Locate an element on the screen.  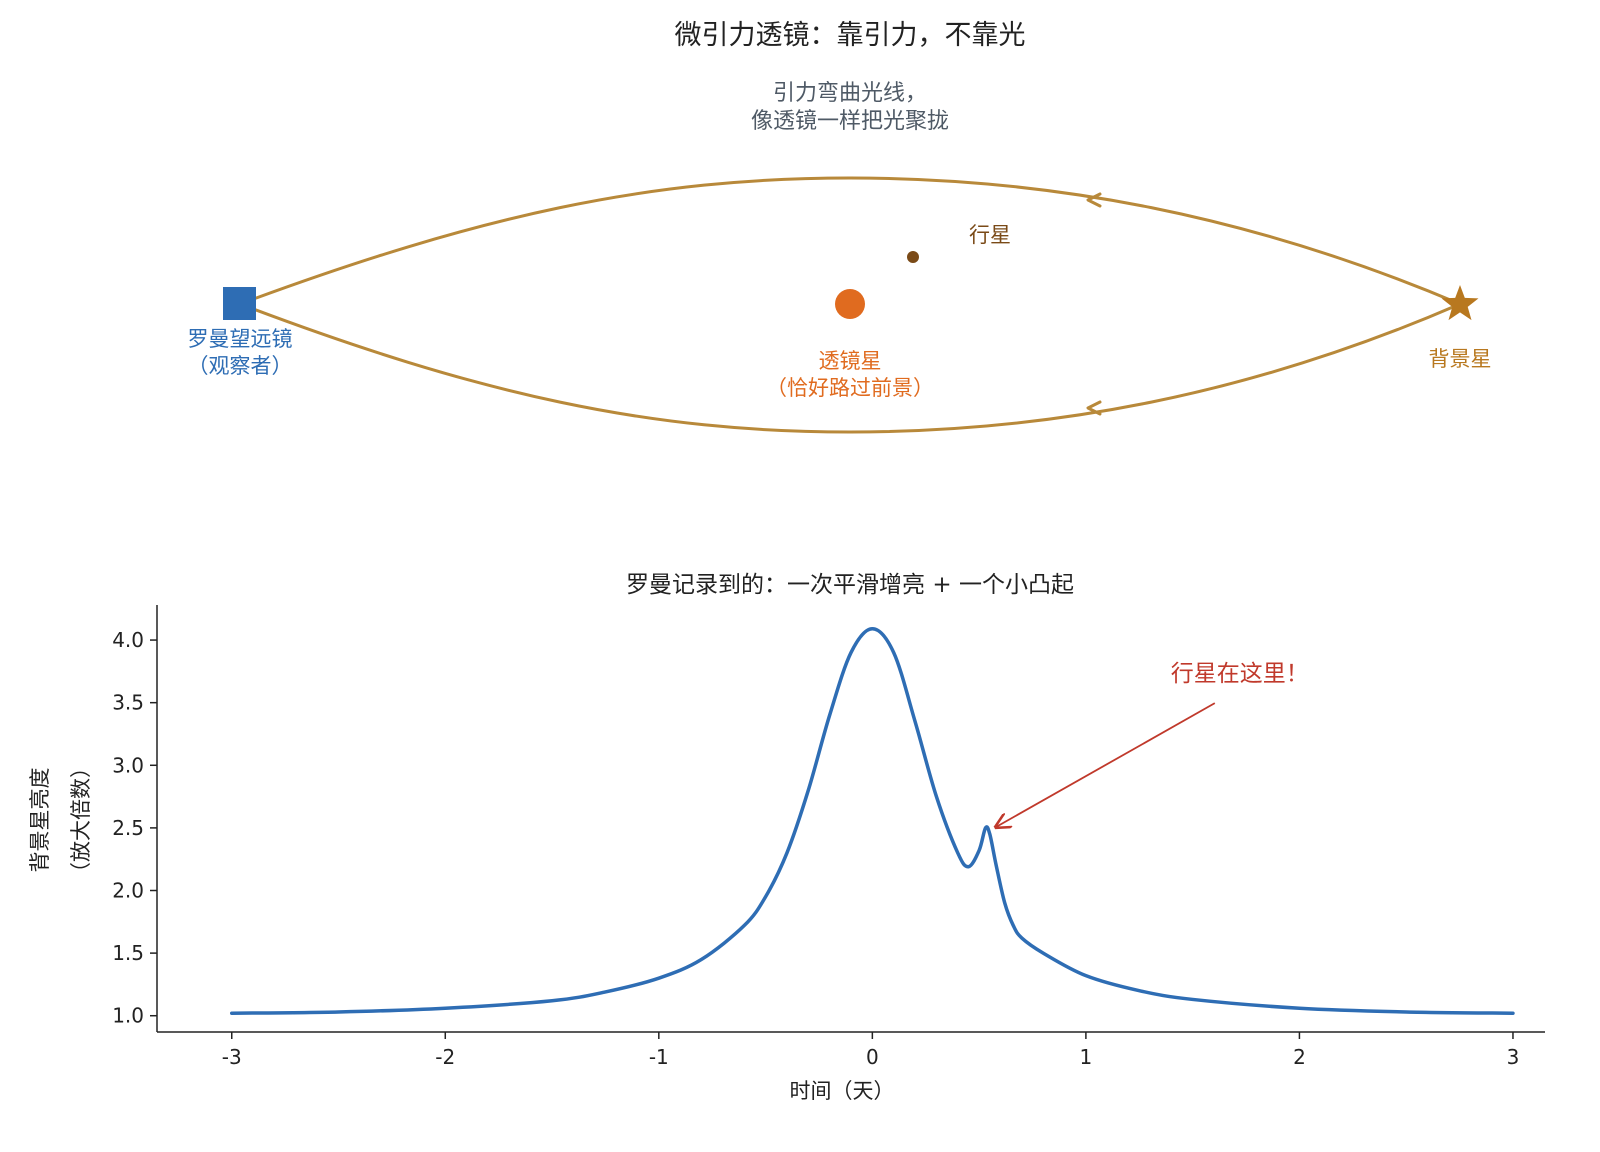
background-star-label: 背景星 is located at coordinates (1460, 359).